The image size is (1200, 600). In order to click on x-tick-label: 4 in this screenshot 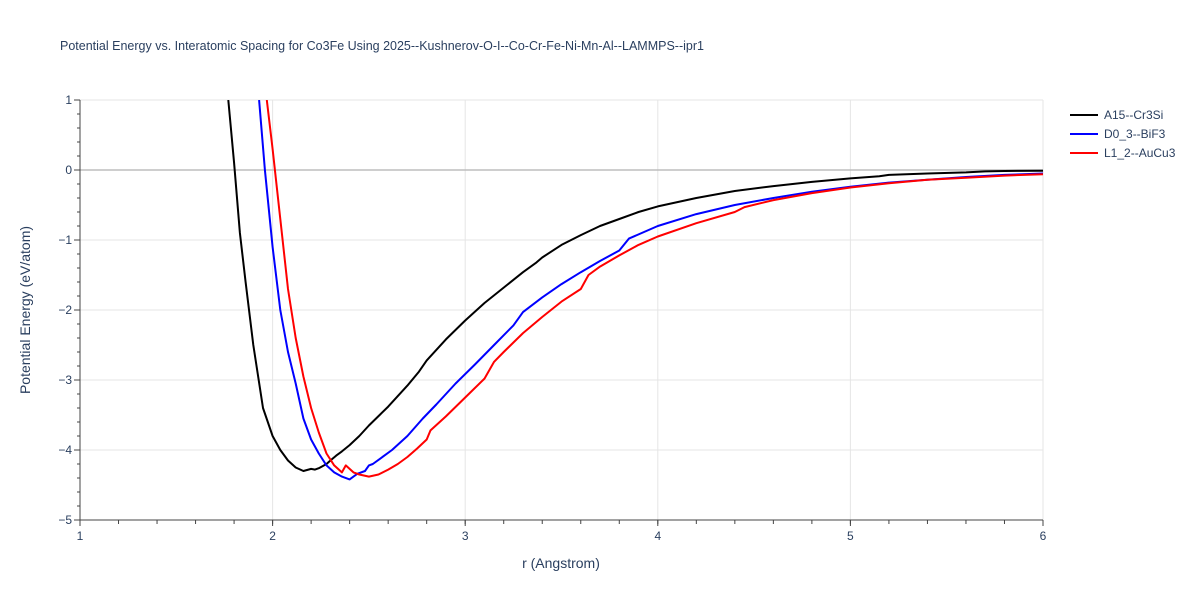, I will do `click(657, 536)`.